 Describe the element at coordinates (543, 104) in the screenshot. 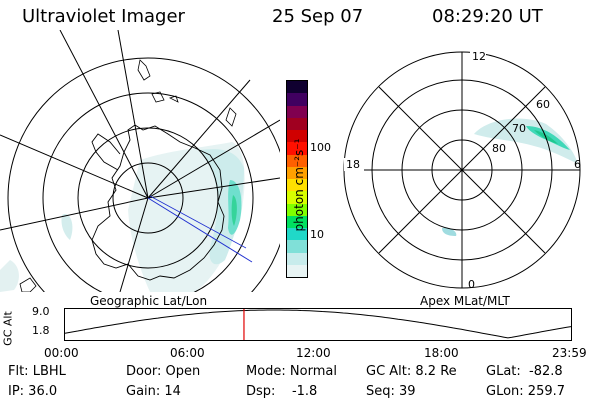

I see `mlat-label-60: 60` at that location.